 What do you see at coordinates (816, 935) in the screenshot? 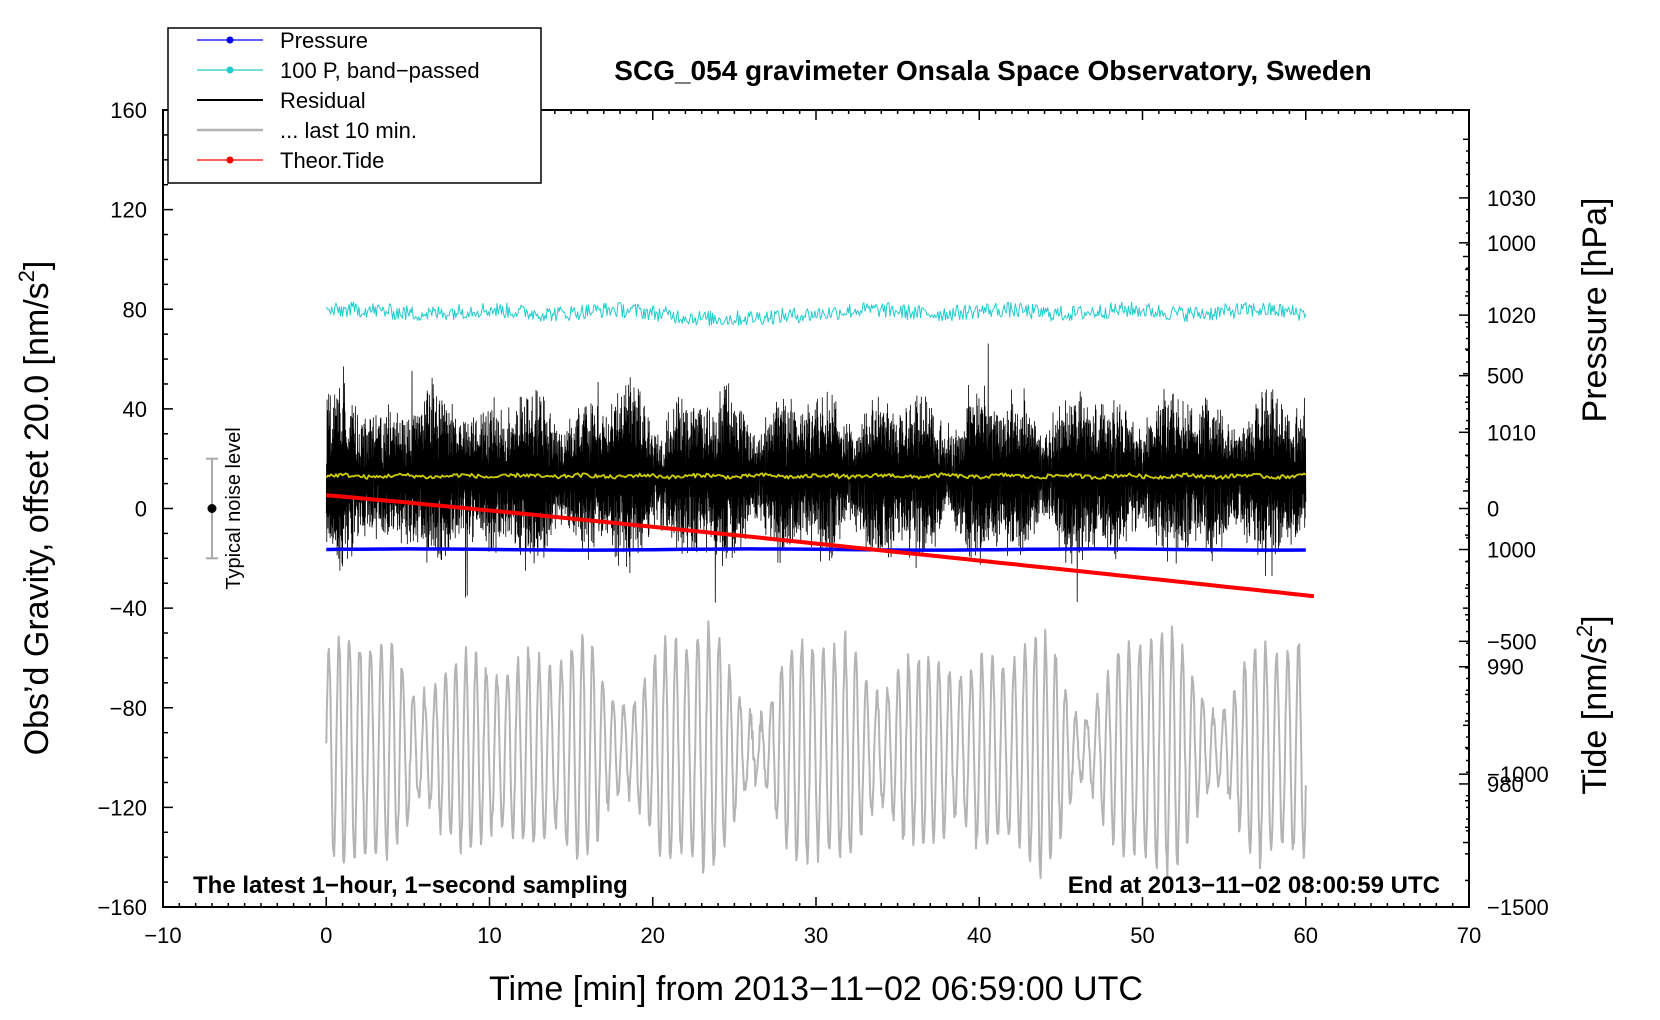
I see `x-tick-label: 30` at bounding box center [816, 935].